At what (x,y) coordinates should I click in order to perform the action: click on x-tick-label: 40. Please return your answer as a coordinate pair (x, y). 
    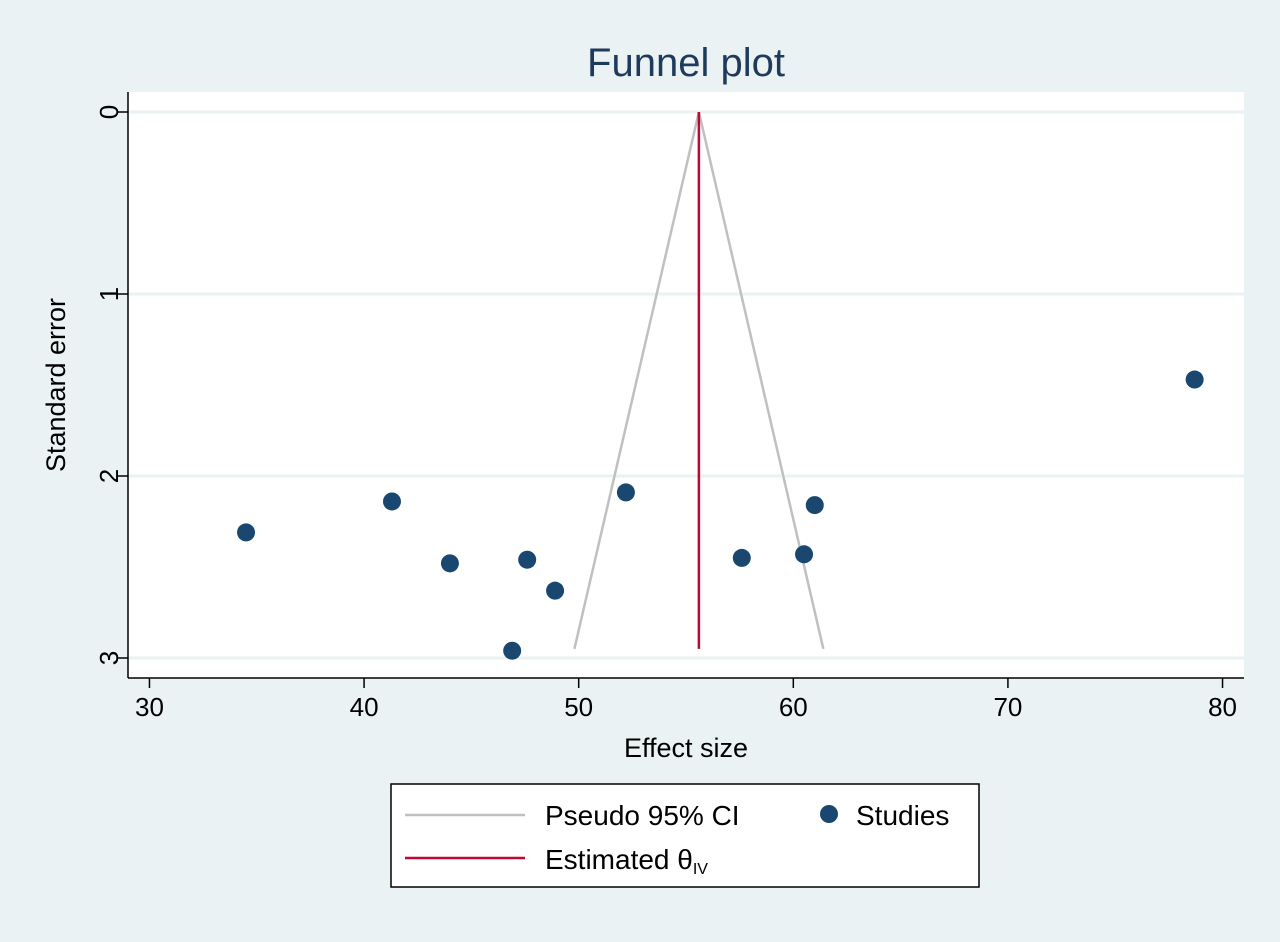
    Looking at the image, I should click on (364, 707).